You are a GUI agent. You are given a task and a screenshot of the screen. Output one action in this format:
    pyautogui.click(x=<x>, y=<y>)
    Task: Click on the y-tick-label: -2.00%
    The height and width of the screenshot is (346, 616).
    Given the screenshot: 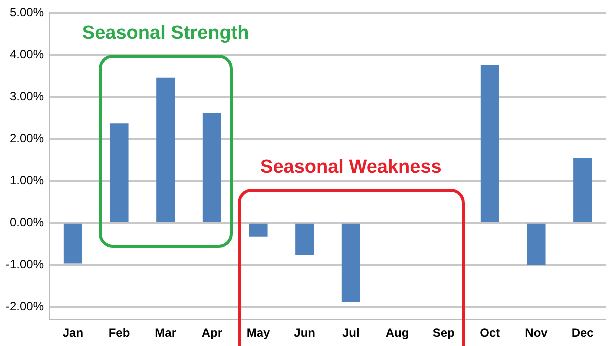 What is the action you would take?
    pyautogui.click(x=25, y=306)
    